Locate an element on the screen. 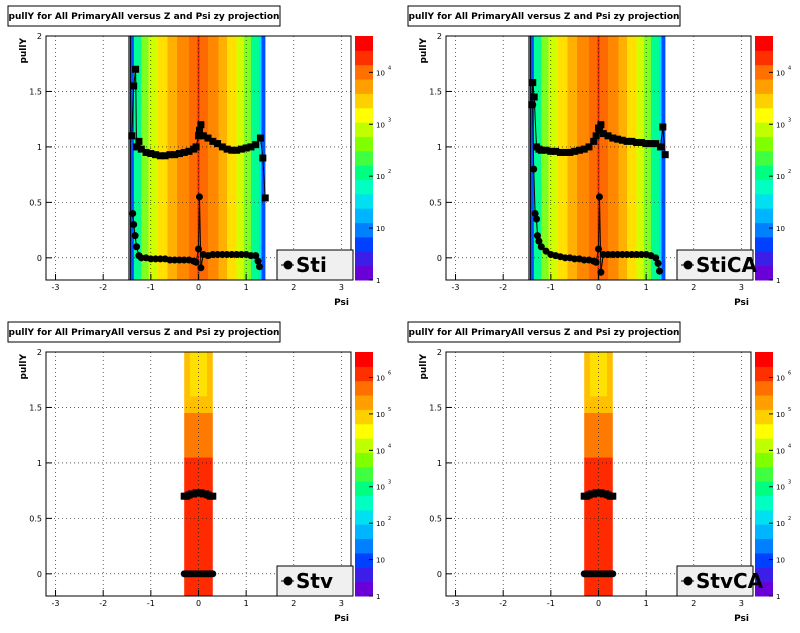  x-tick-label: 1 is located at coordinates (646, 603).